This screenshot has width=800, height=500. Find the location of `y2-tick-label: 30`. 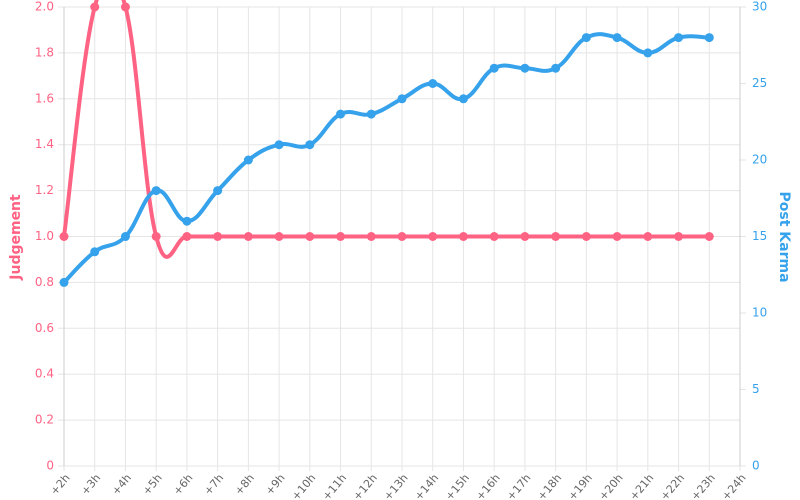

y2-tick-label: 30 is located at coordinates (759, 7).